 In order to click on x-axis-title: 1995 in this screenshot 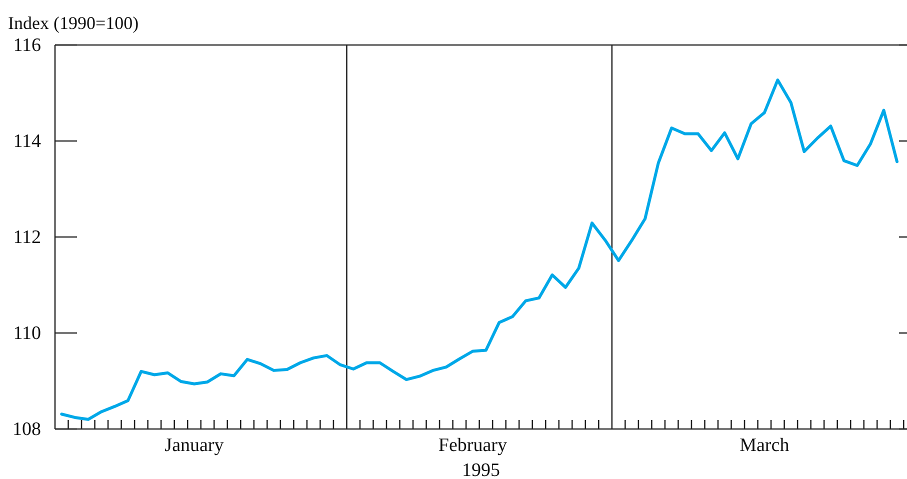, I will do `click(481, 469)`.